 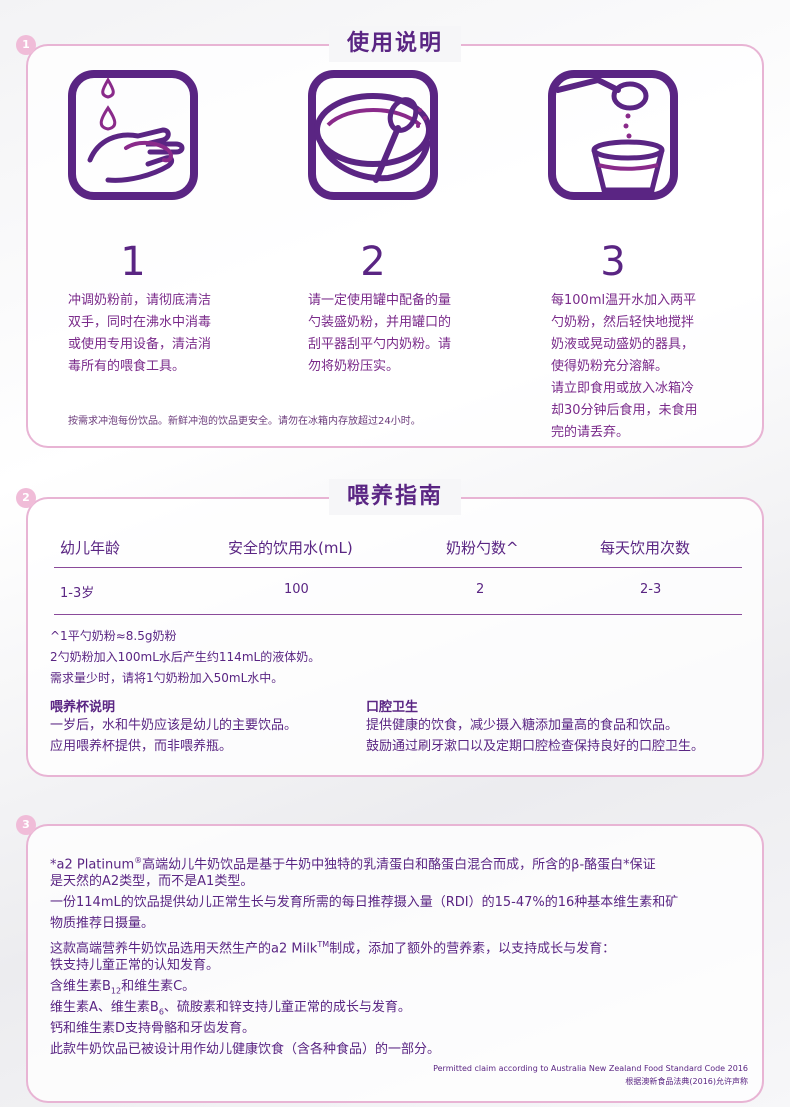 I want to click on claim-line: 物质推荐日摄量。, so click(x=102, y=923).